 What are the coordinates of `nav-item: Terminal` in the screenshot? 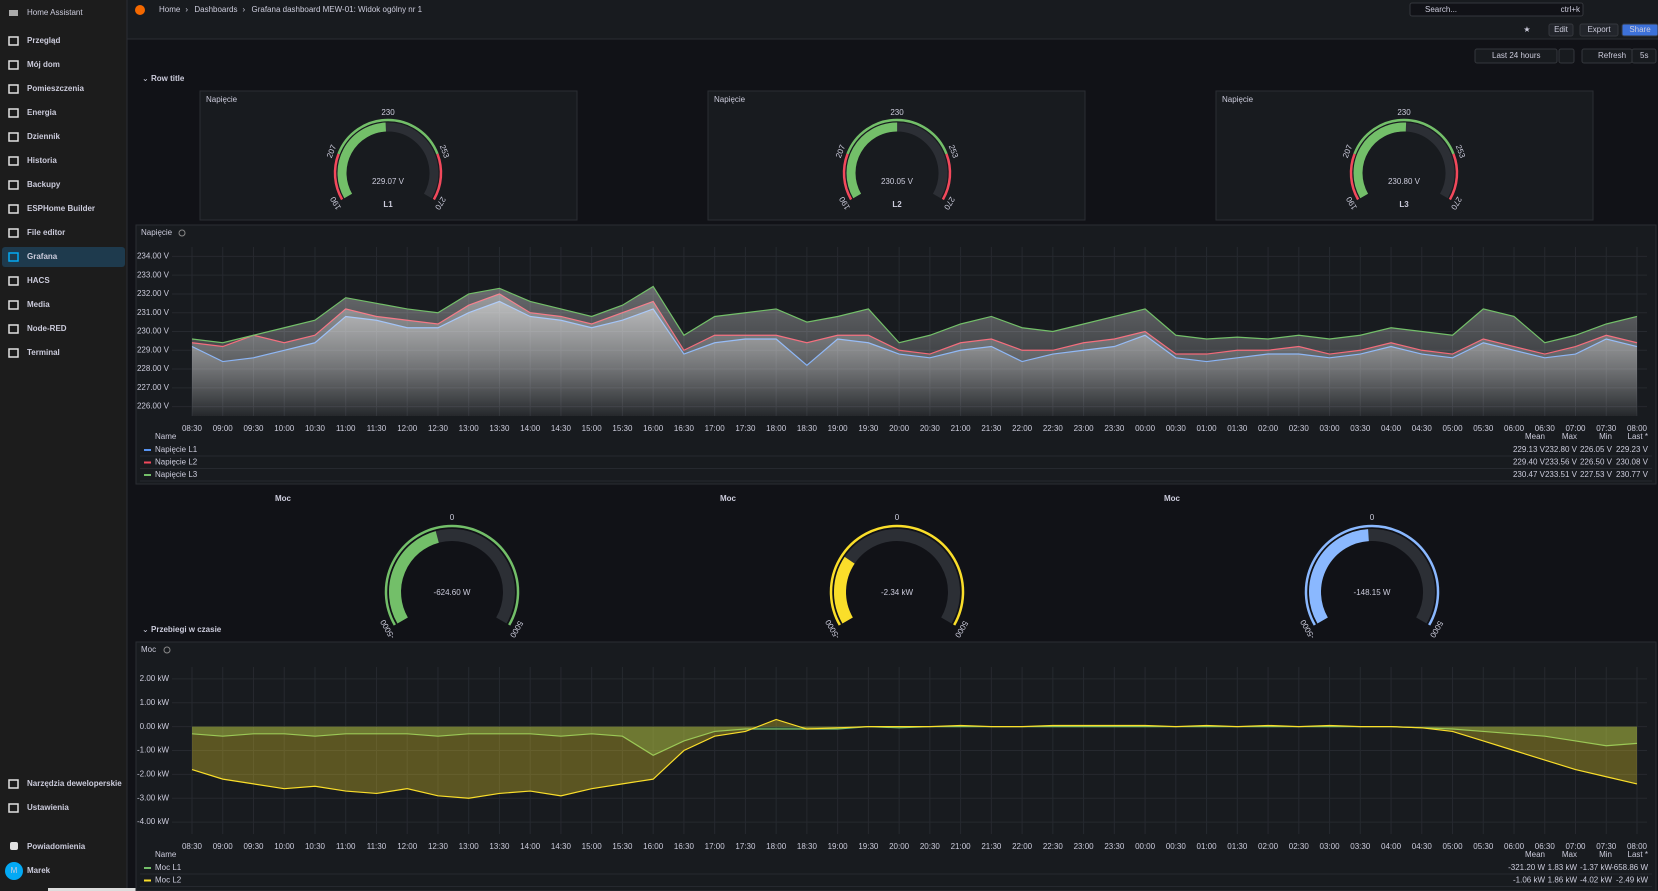 It's located at (43, 352).